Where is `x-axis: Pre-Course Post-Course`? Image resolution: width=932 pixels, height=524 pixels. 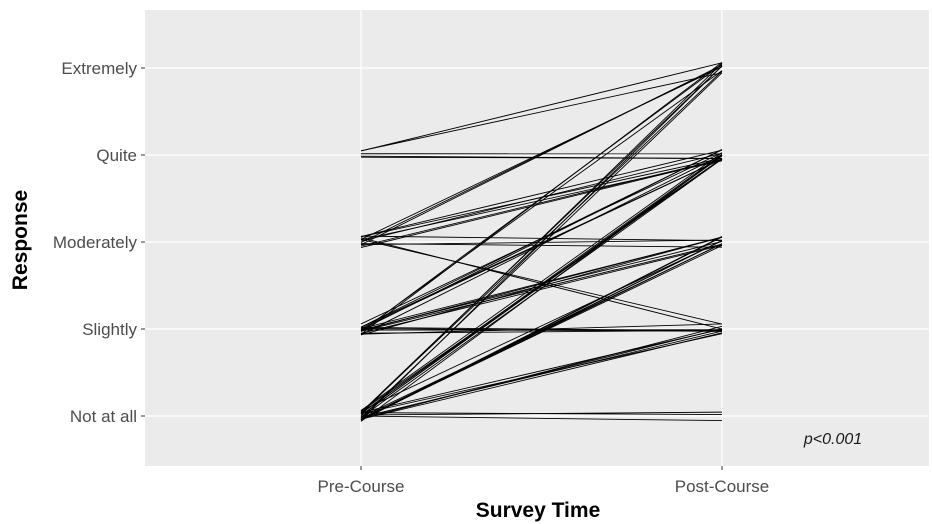 x-axis: Pre-Course Post-Course is located at coordinates (543, 481).